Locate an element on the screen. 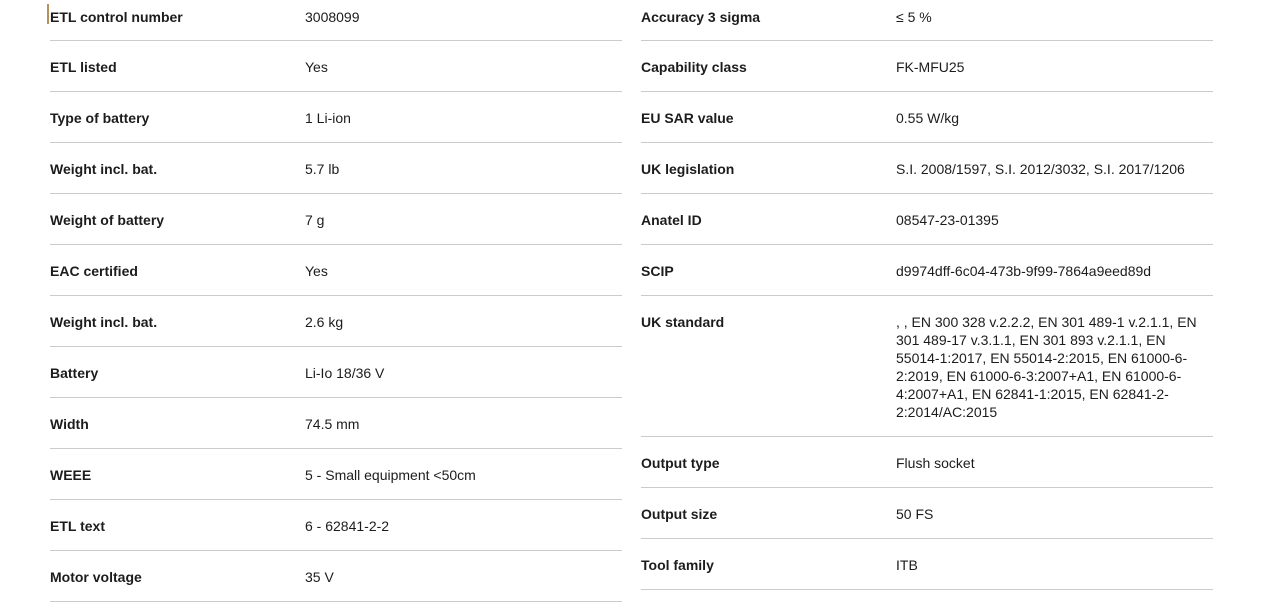 This screenshot has height=602, width=1266. spec-row: ETL text 6 - 62841-2-2 is located at coordinates (336, 525).